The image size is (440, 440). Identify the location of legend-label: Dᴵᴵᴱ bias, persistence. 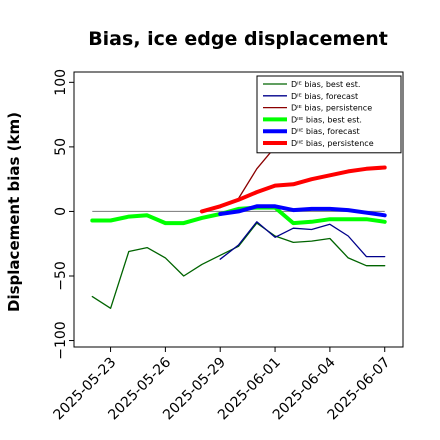
(332, 143).